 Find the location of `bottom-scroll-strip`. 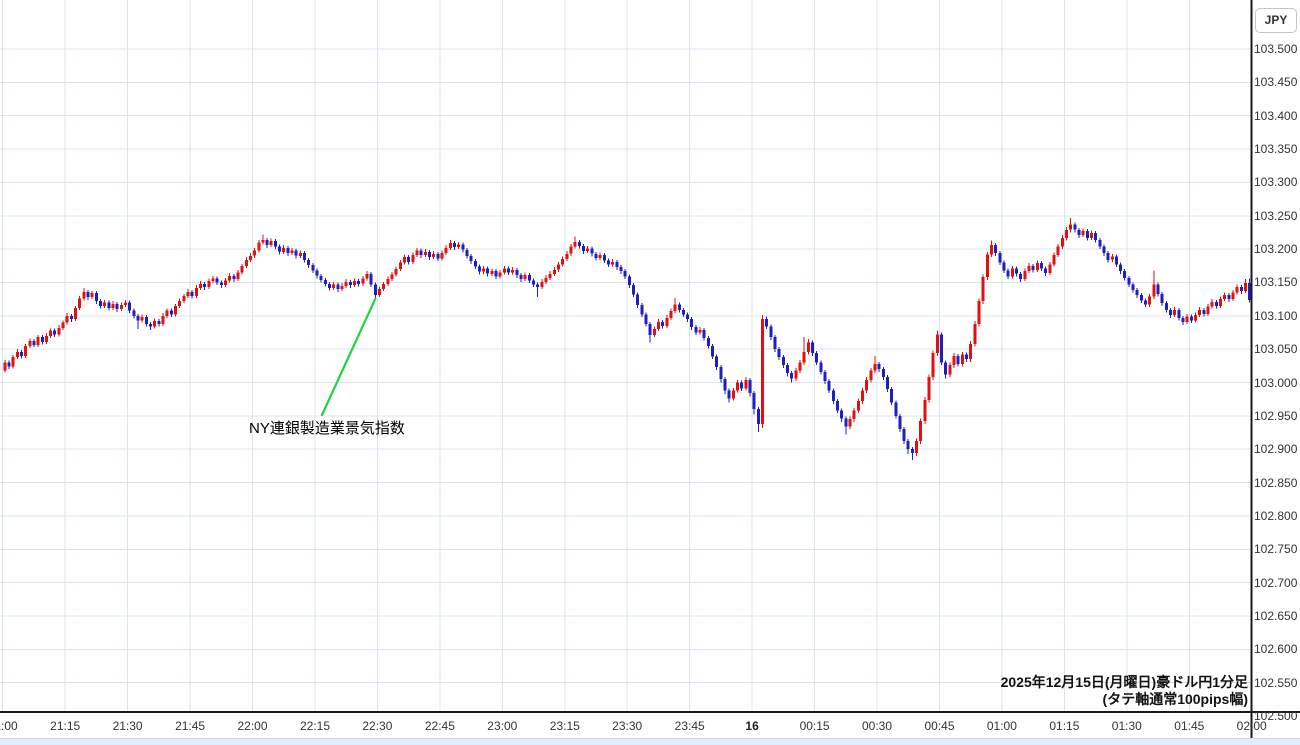

bottom-scroll-strip is located at coordinates (650, 741).